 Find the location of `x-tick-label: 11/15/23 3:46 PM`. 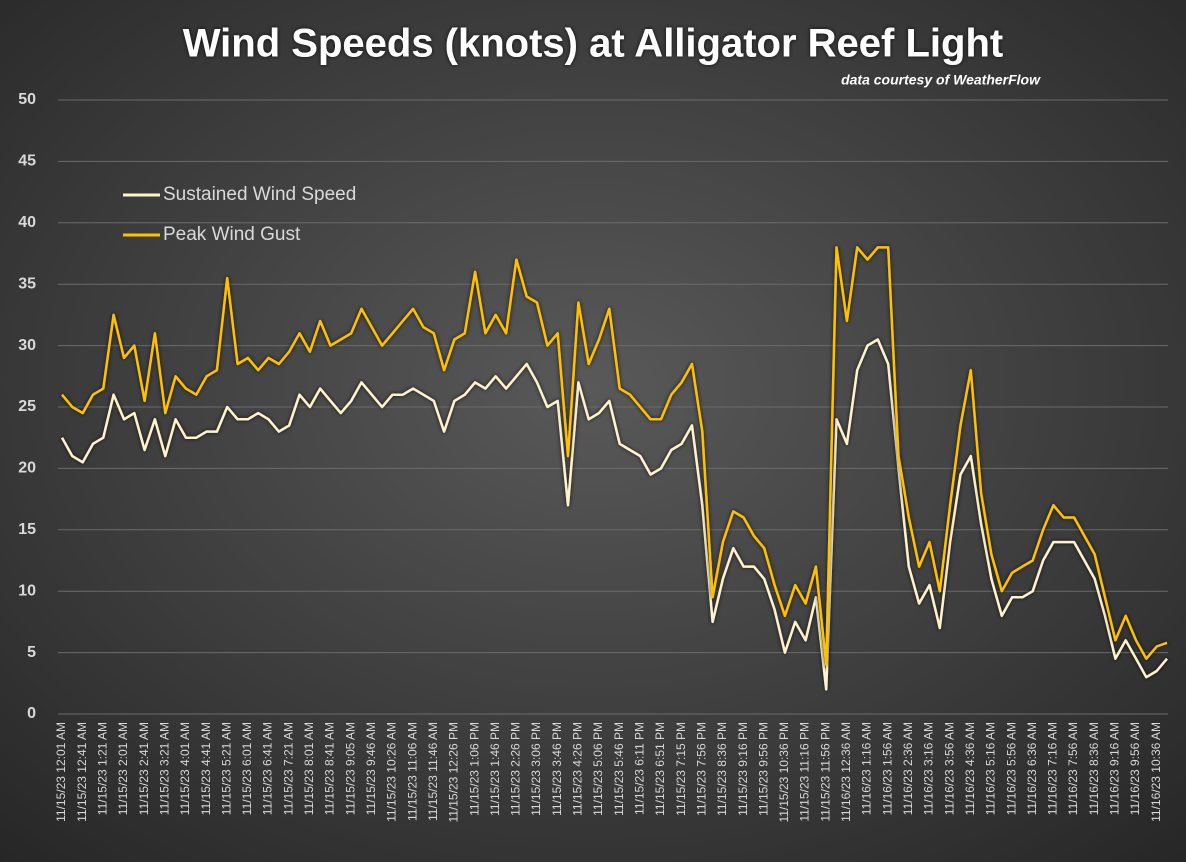

x-tick-label: 11/15/23 3:46 PM is located at coordinates (557, 769).